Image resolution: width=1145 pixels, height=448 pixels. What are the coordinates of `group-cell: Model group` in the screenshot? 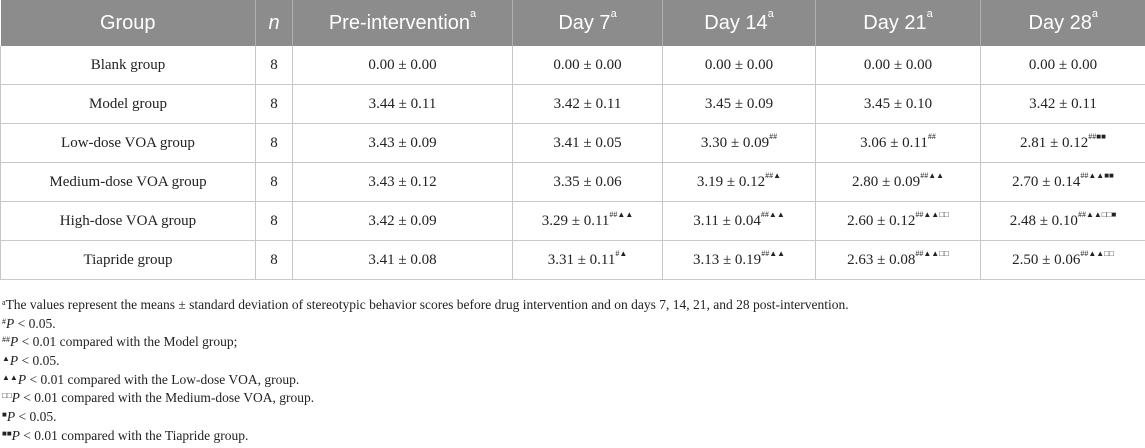 It's located at (128, 104).